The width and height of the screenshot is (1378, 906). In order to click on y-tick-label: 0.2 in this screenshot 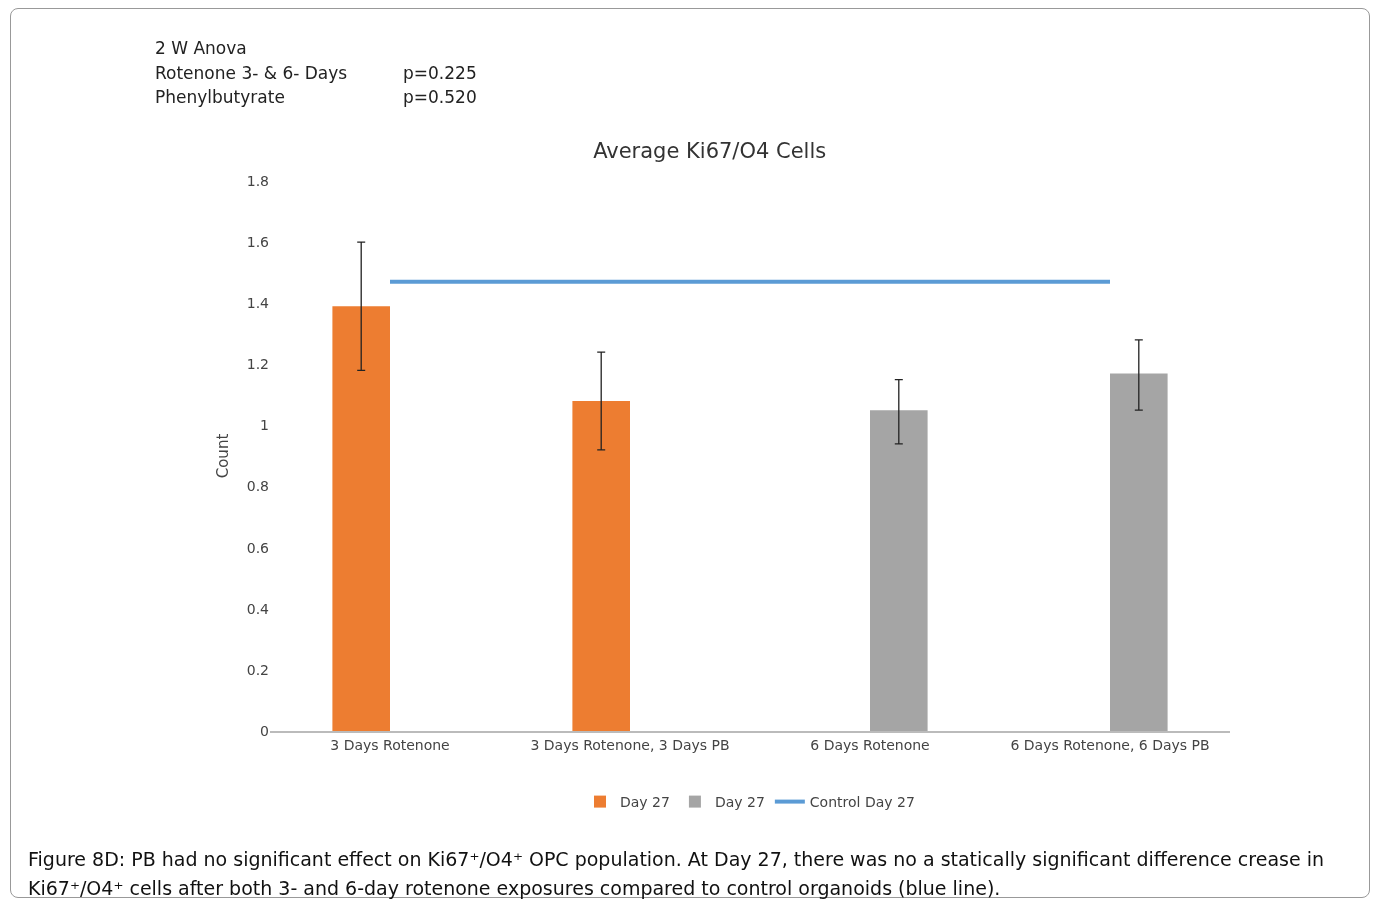, I will do `click(257, 669)`.